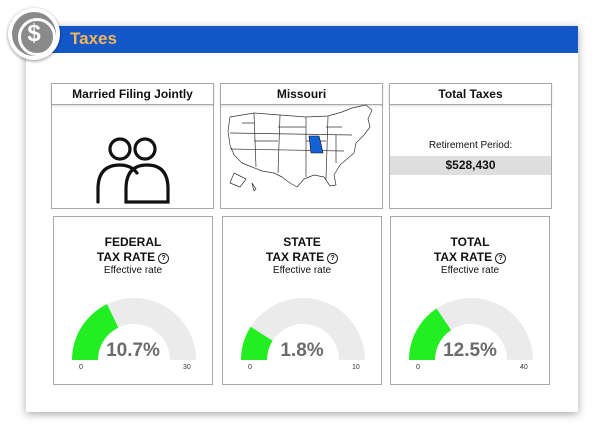 This screenshot has height=430, width=603. Describe the element at coordinates (302, 242) in the screenshot. I see `gauge-title-line1: STATE` at that location.